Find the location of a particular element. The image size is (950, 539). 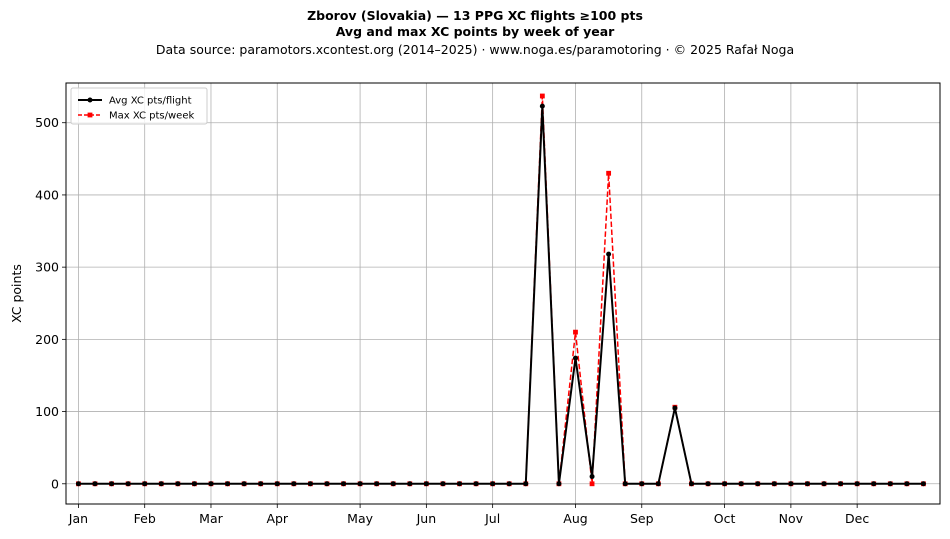

y-tick-label: 500 is located at coordinates (47, 122).